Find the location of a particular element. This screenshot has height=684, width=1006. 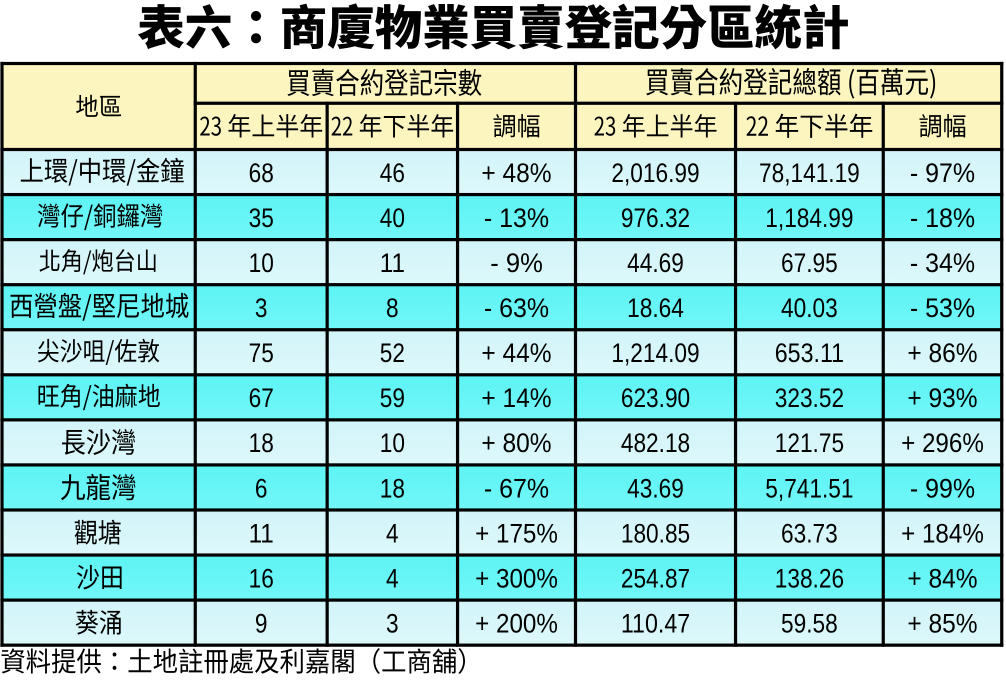

svg-text: 18.64 is located at coordinates (655, 308).